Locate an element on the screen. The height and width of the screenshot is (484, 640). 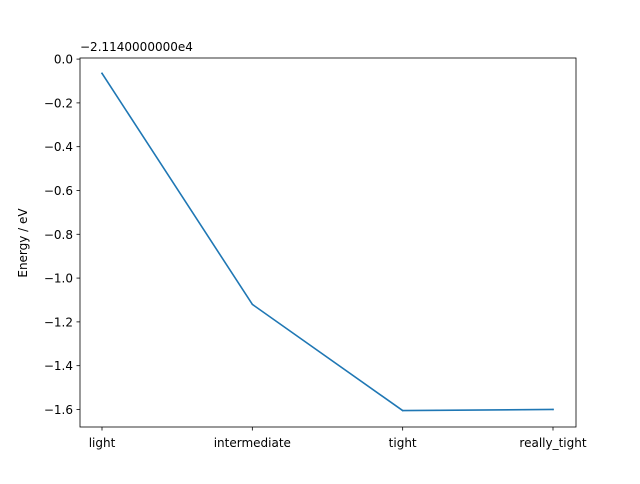
x-tick-label: light is located at coordinates (102, 443).